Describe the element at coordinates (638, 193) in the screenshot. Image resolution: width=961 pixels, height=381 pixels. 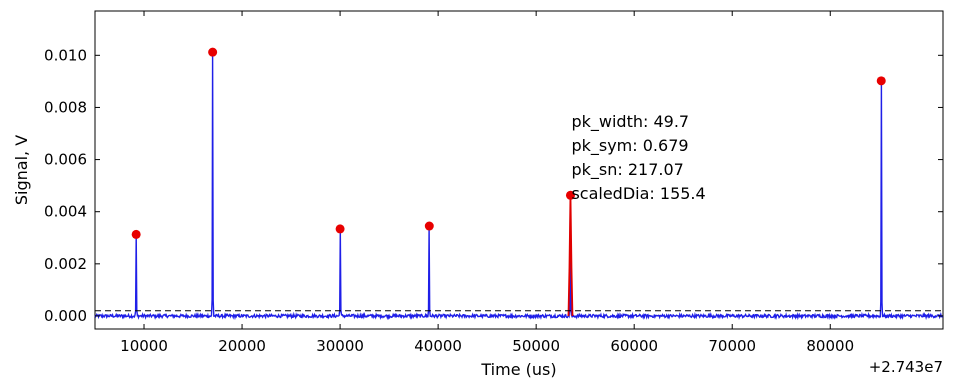
I see `annotation-line-4: scaledDia: 155.4` at that location.